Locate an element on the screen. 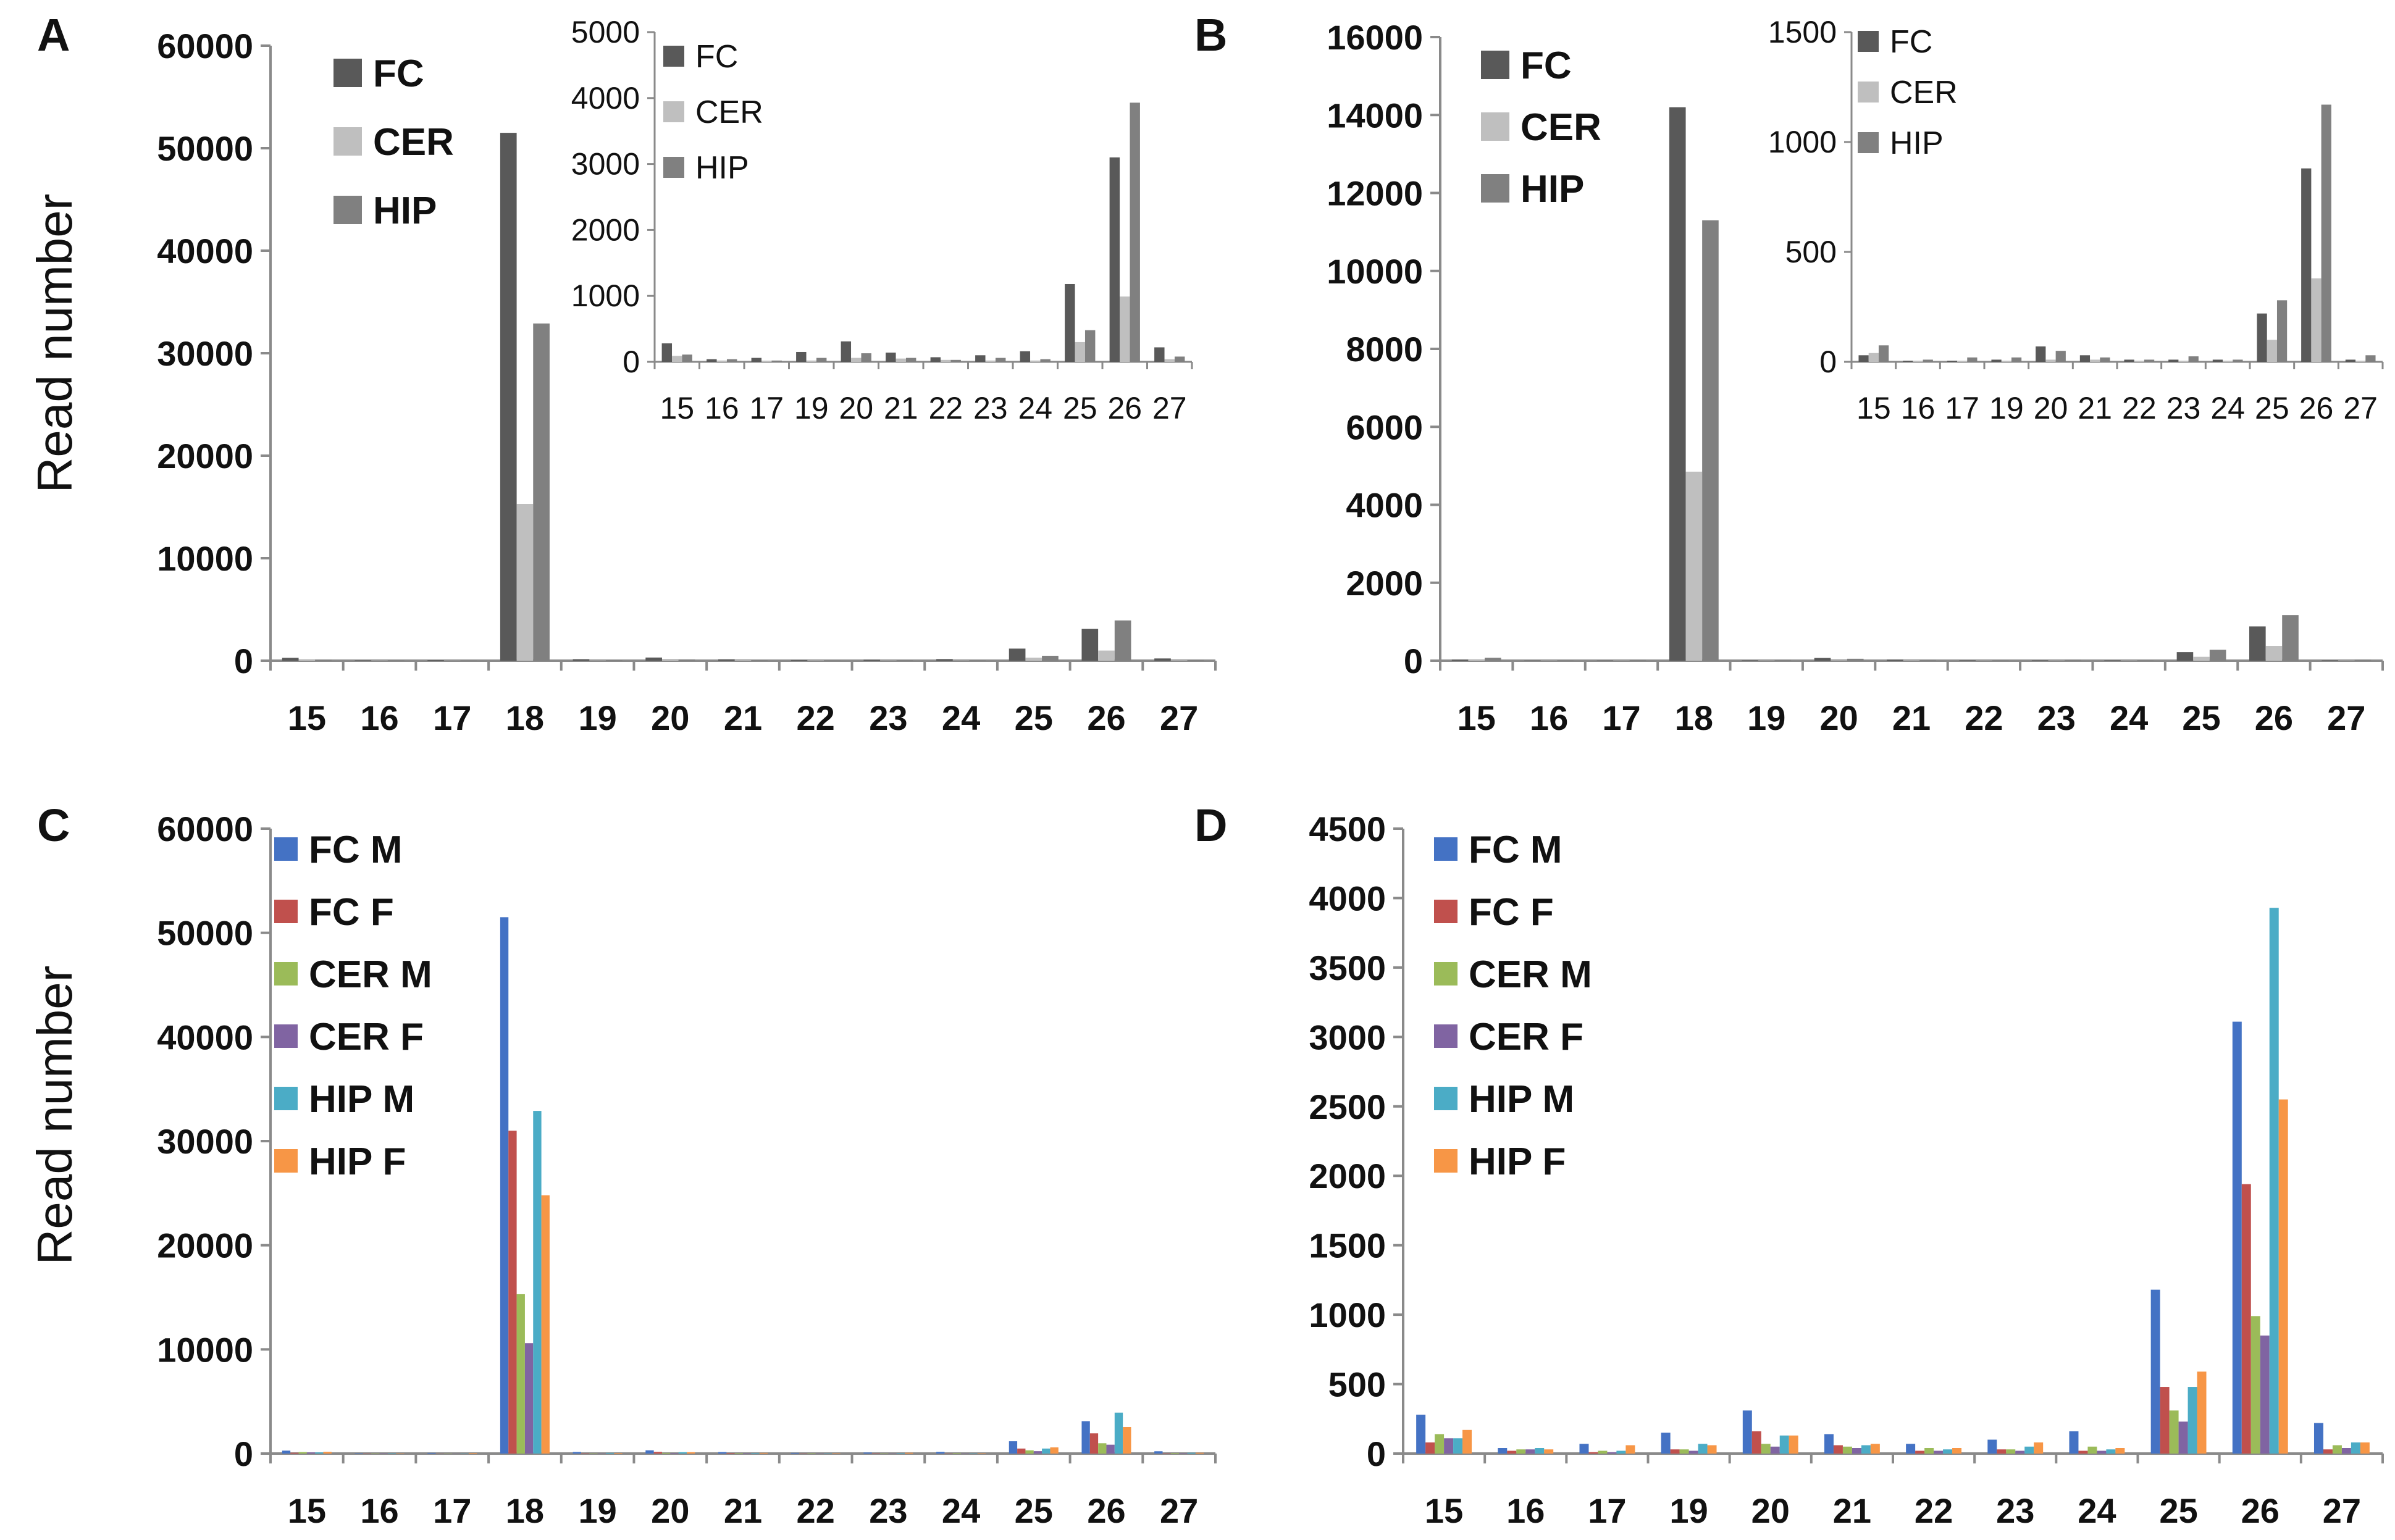 Image resolution: width=2395 pixels, height=1540 pixels. y-tick-label: 4000 is located at coordinates (1347, 898).